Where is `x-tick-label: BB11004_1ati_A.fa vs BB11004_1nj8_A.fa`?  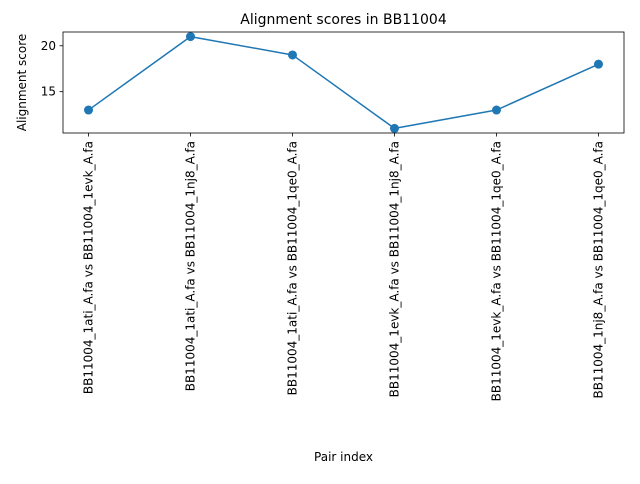 x-tick-label: BB11004_1ati_A.fa vs BB11004_1nj8_A.fa is located at coordinates (191, 266).